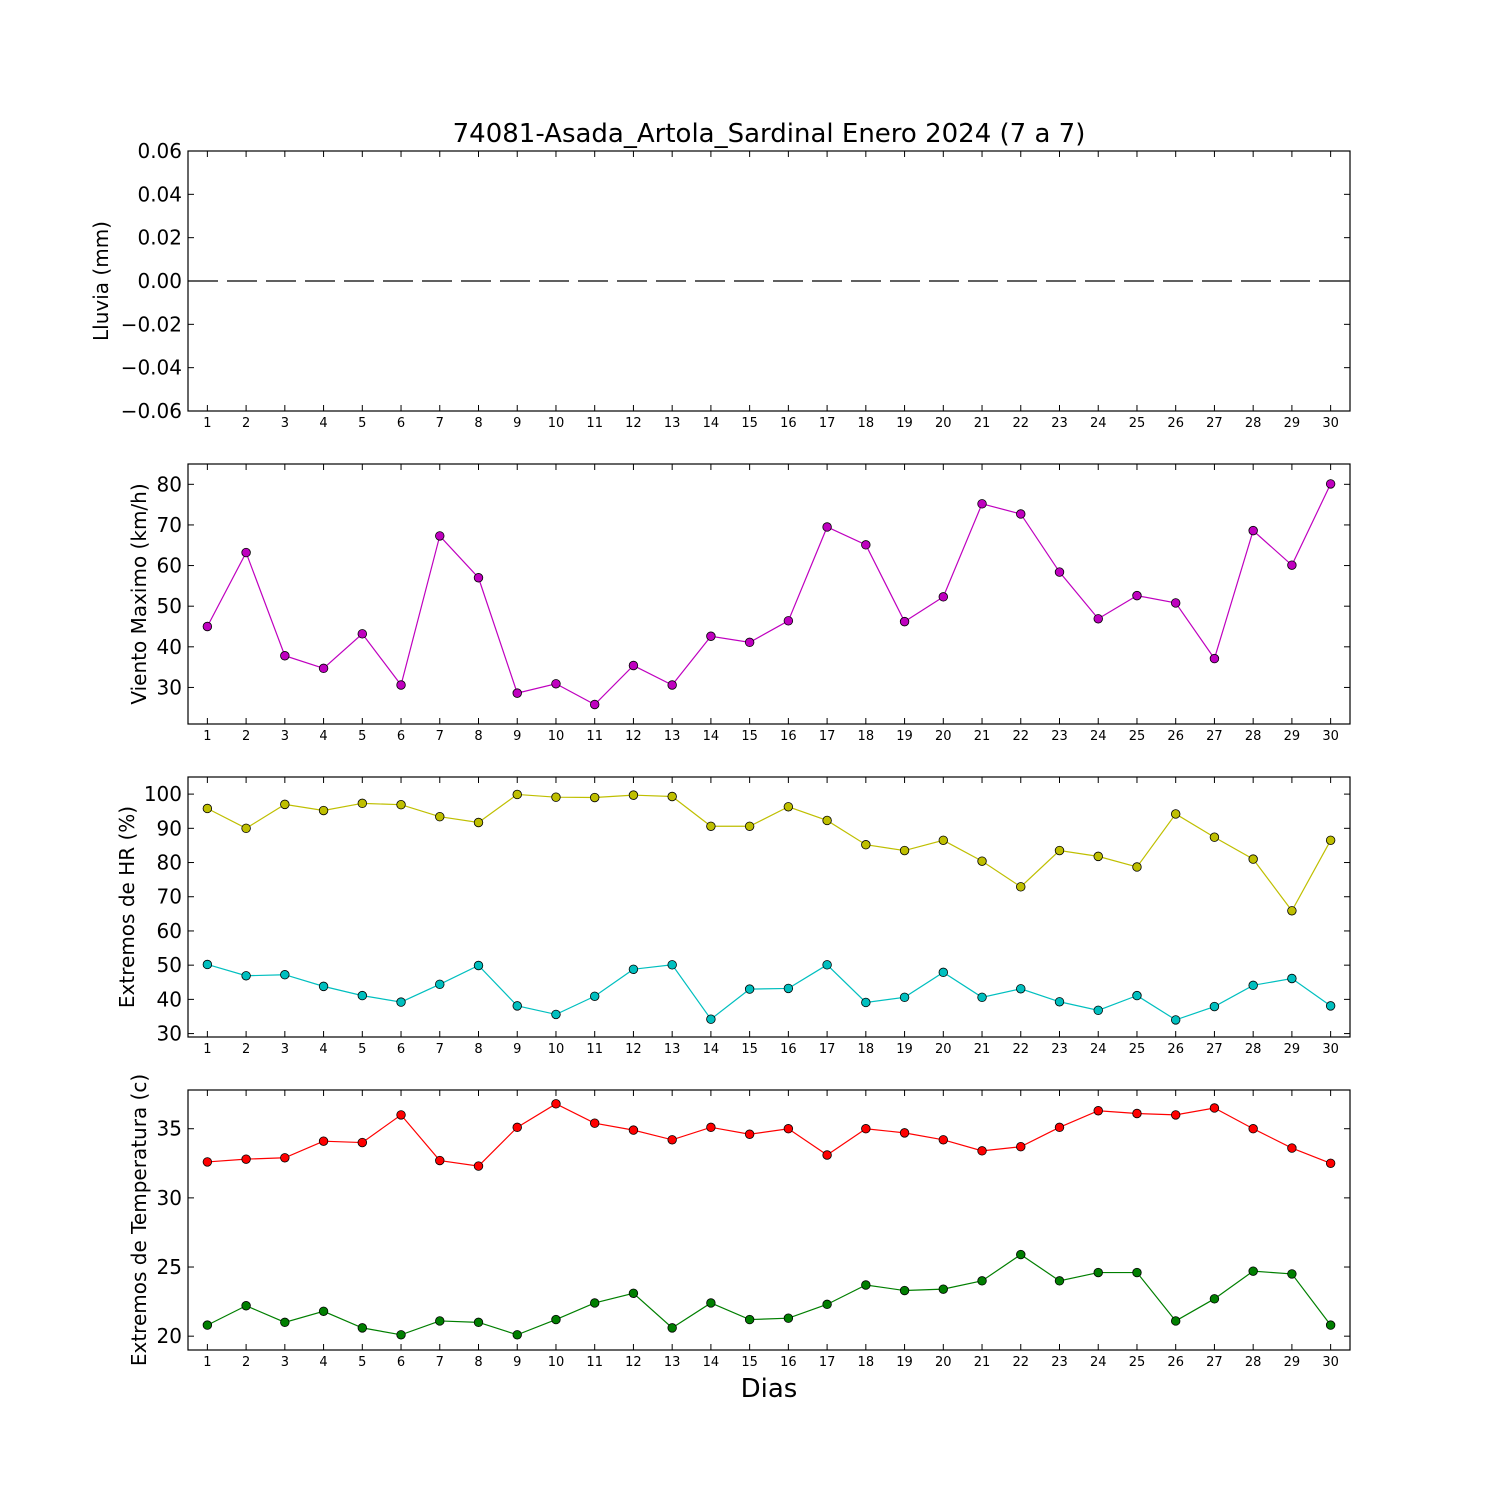  I want to click on wind-xtick-label: 14, so click(711, 736).